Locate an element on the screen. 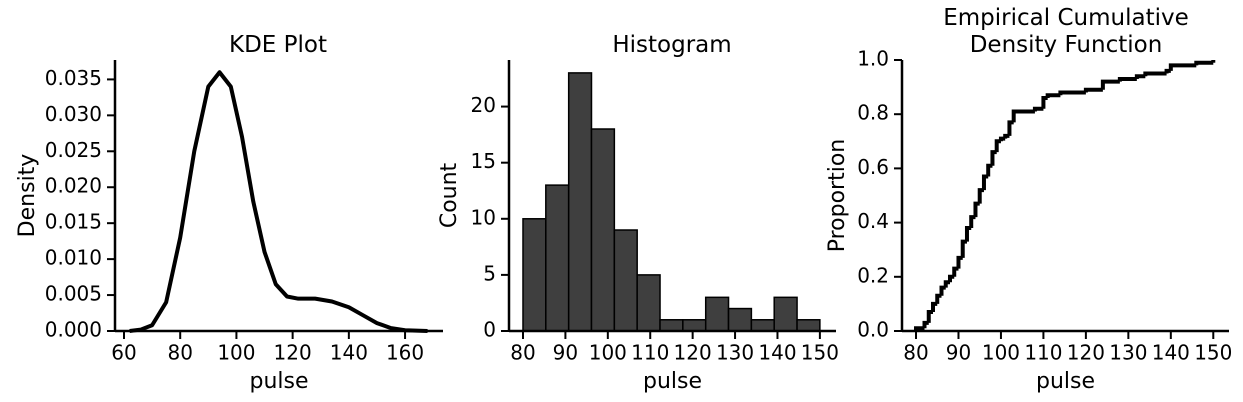 Image resolution: width=1243 pixels, height=402 pixels. y-tick-label: 0.010 is located at coordinates (73, 258).